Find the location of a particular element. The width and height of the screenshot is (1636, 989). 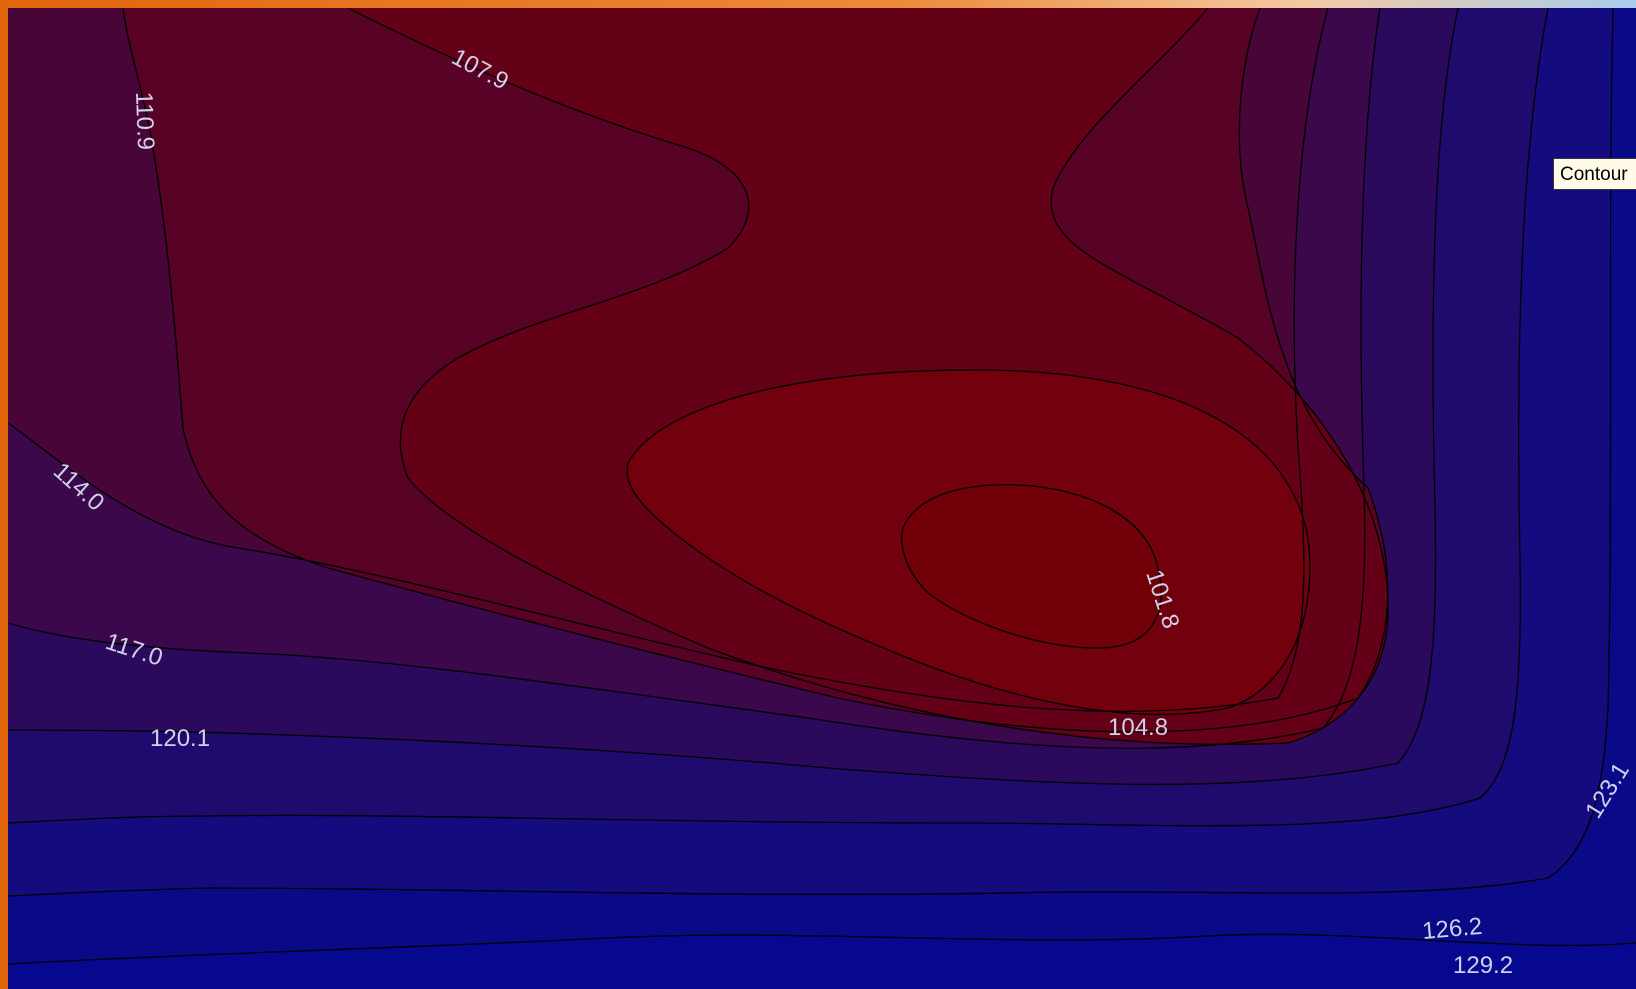

contour-label-110-9: 110.9 is located at coordinates (144, 120).